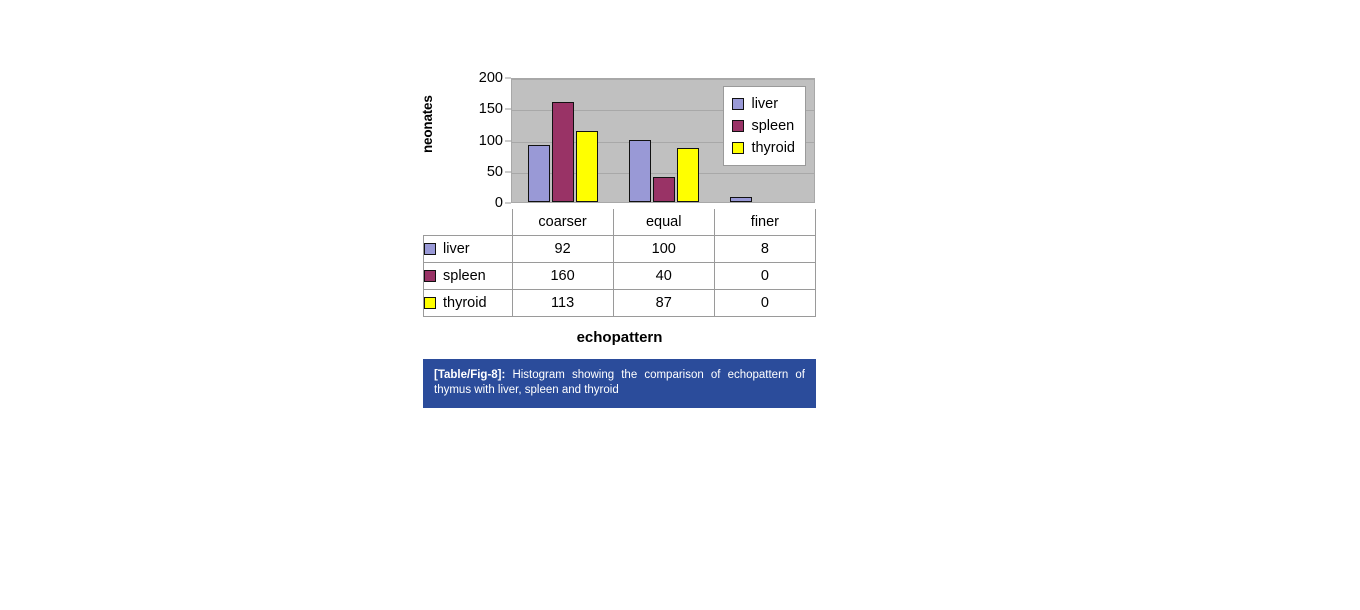 The image size is (1360, 610). I want to click on bars-layer, so click(663, 140).